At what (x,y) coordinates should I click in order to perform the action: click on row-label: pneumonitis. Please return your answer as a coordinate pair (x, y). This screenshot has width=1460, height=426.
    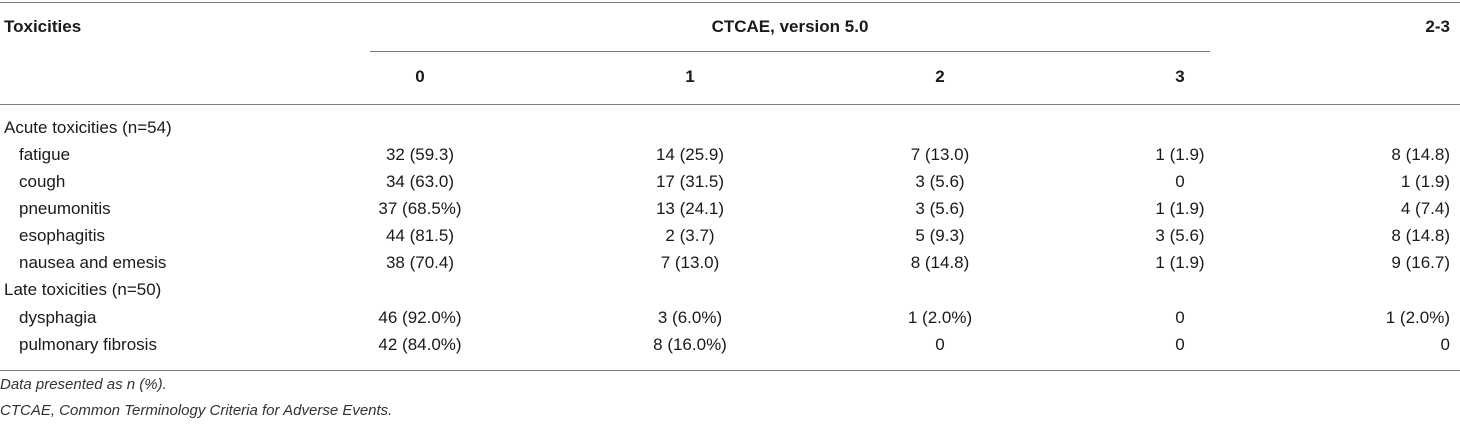
    Looking at the image, I should click on (65, 208).